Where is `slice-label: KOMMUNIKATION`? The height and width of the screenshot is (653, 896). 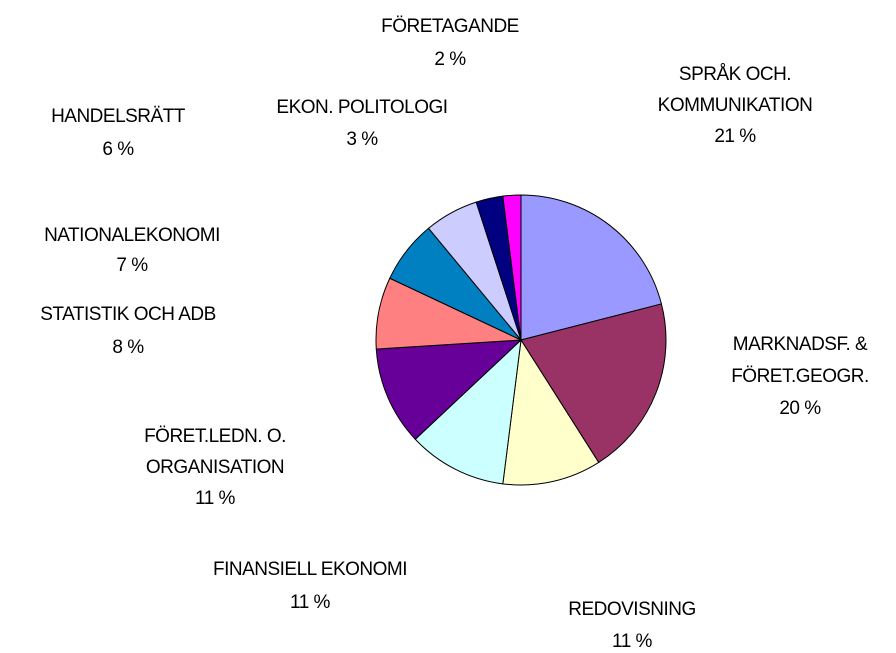 slice-label: KOMMUNIKATION is located at coordinates (735, 105).